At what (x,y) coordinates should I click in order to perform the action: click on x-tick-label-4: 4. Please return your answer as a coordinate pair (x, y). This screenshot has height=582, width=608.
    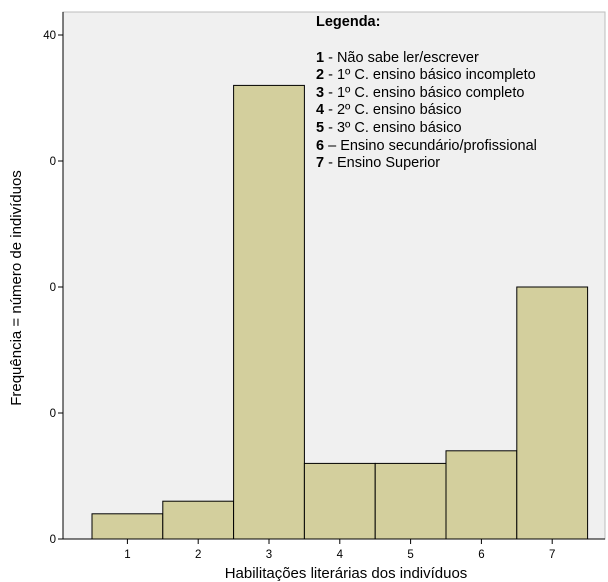
    Looking at the image, I should click on (340, 555).